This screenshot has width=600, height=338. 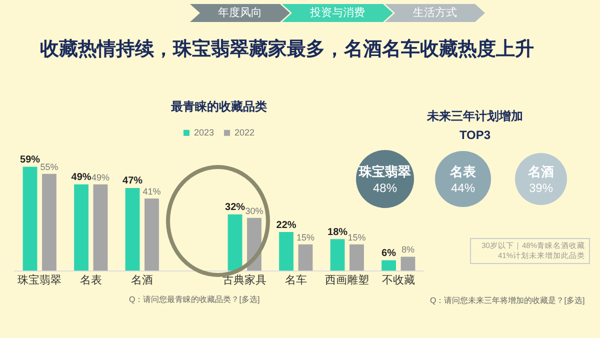 What do you see at coordinates (194, 299) in the screenshot?
I see `text: Q：请问您最青睐的收藏品类？[多选]` at bounding box center [194, 299].